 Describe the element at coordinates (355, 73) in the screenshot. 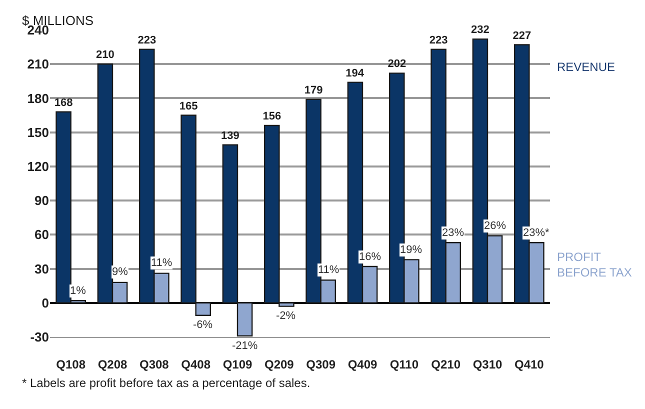

I see `data-label: 194` at that location.